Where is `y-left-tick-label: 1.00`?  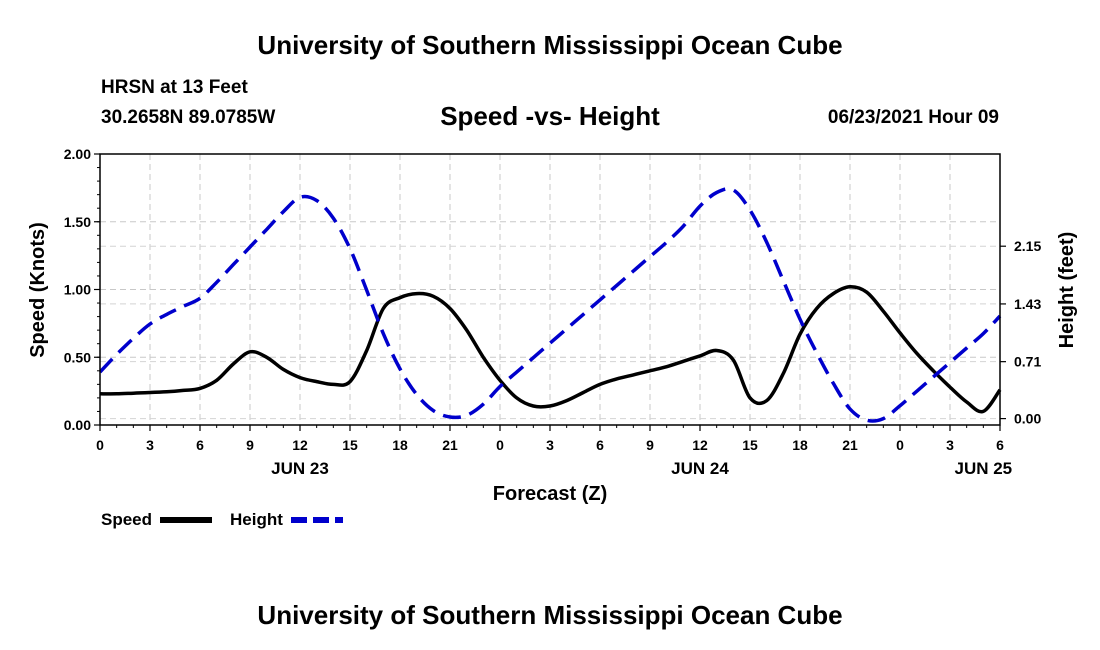
y-left-tick-label: 1.00 is located at coordinates (77, 290).